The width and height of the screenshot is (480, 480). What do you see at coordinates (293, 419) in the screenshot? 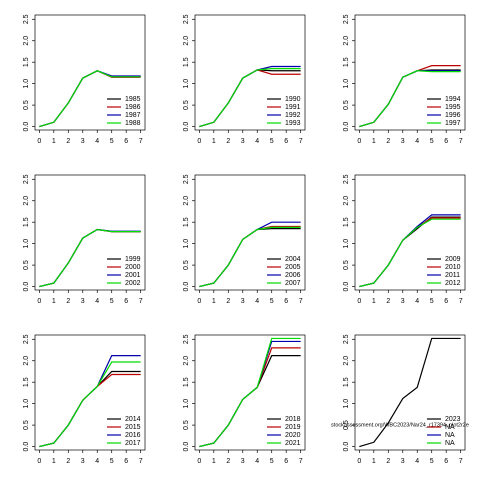
I see `legend-label: 2018` at bounding box center [293, 419].